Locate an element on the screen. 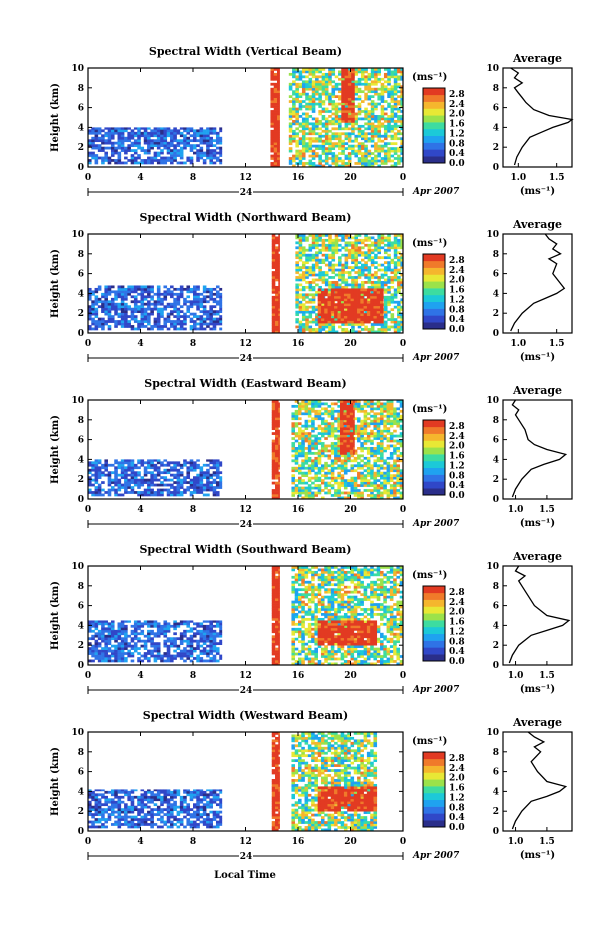  x-tick-label: 16 is located at coordinates (298, 344).